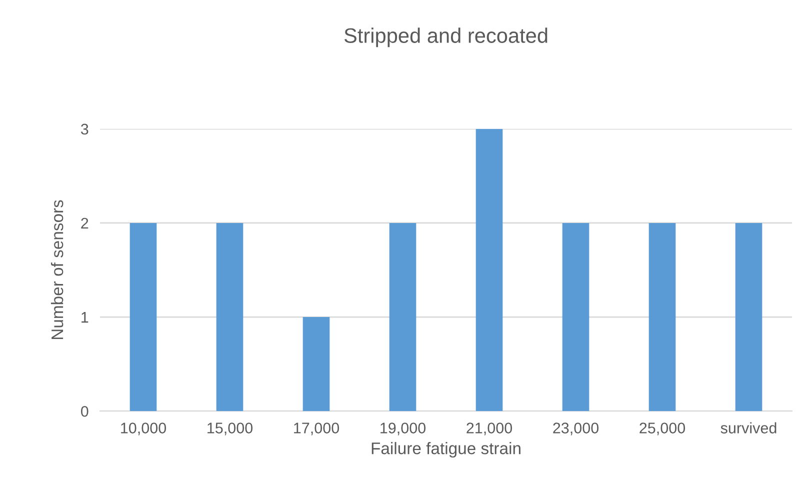  What do you see at coordinates (446, 38) in the screenshot?
I see `chart-title: Stripped and recoated` at bounding box center [446, 38].